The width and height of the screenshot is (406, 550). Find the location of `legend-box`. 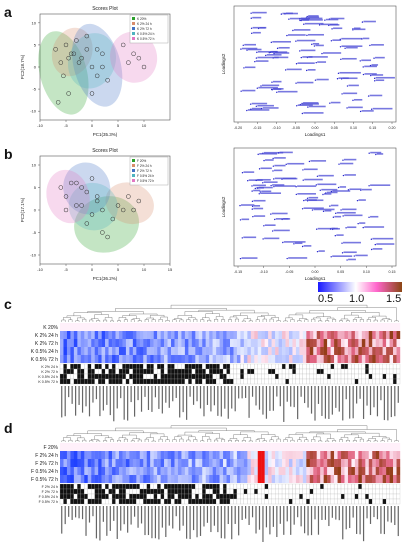

legend-box is located at coordinates (149, 29).